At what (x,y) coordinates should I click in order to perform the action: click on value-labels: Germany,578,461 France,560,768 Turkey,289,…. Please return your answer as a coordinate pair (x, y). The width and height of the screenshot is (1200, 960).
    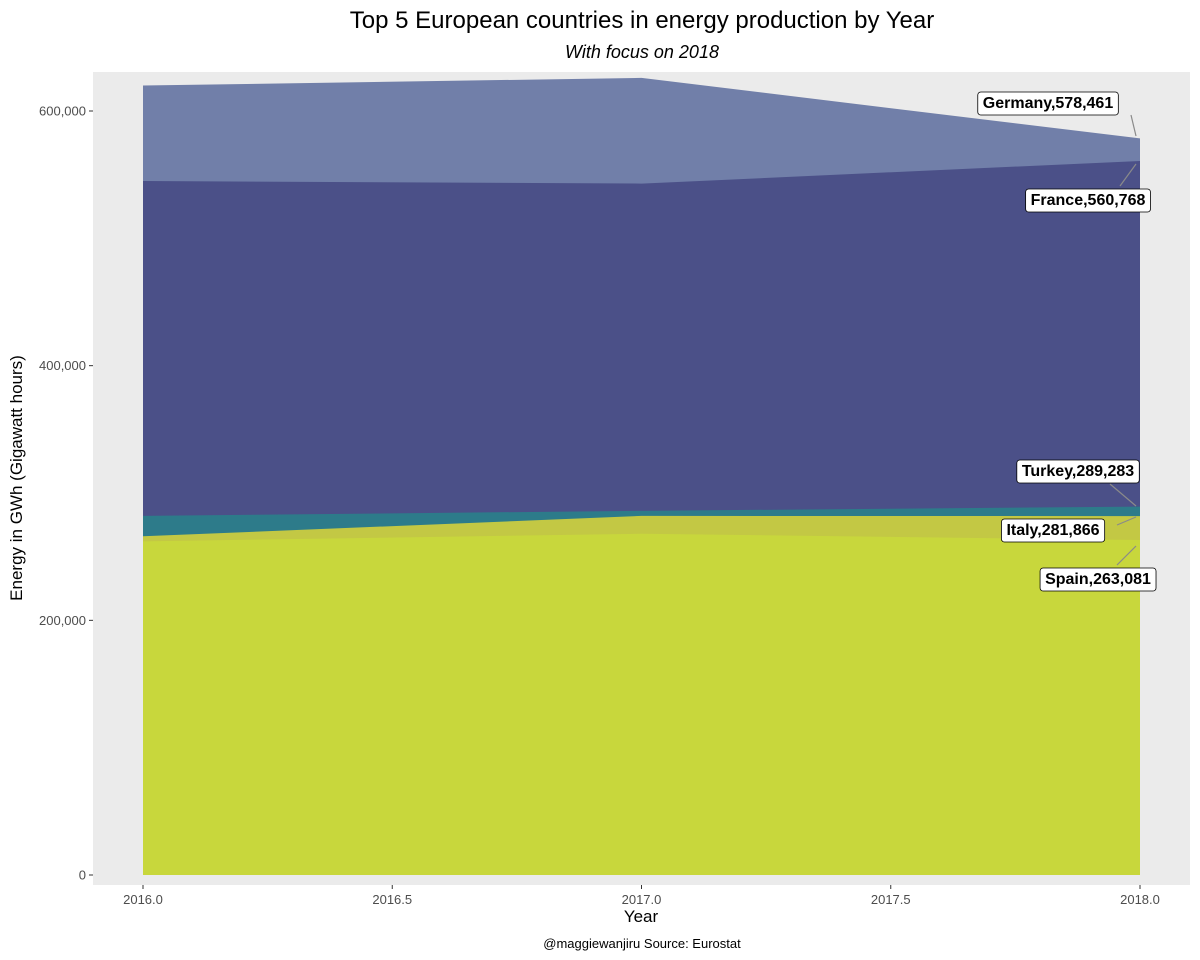
    Looking at the image, I should click on (1067, 341).